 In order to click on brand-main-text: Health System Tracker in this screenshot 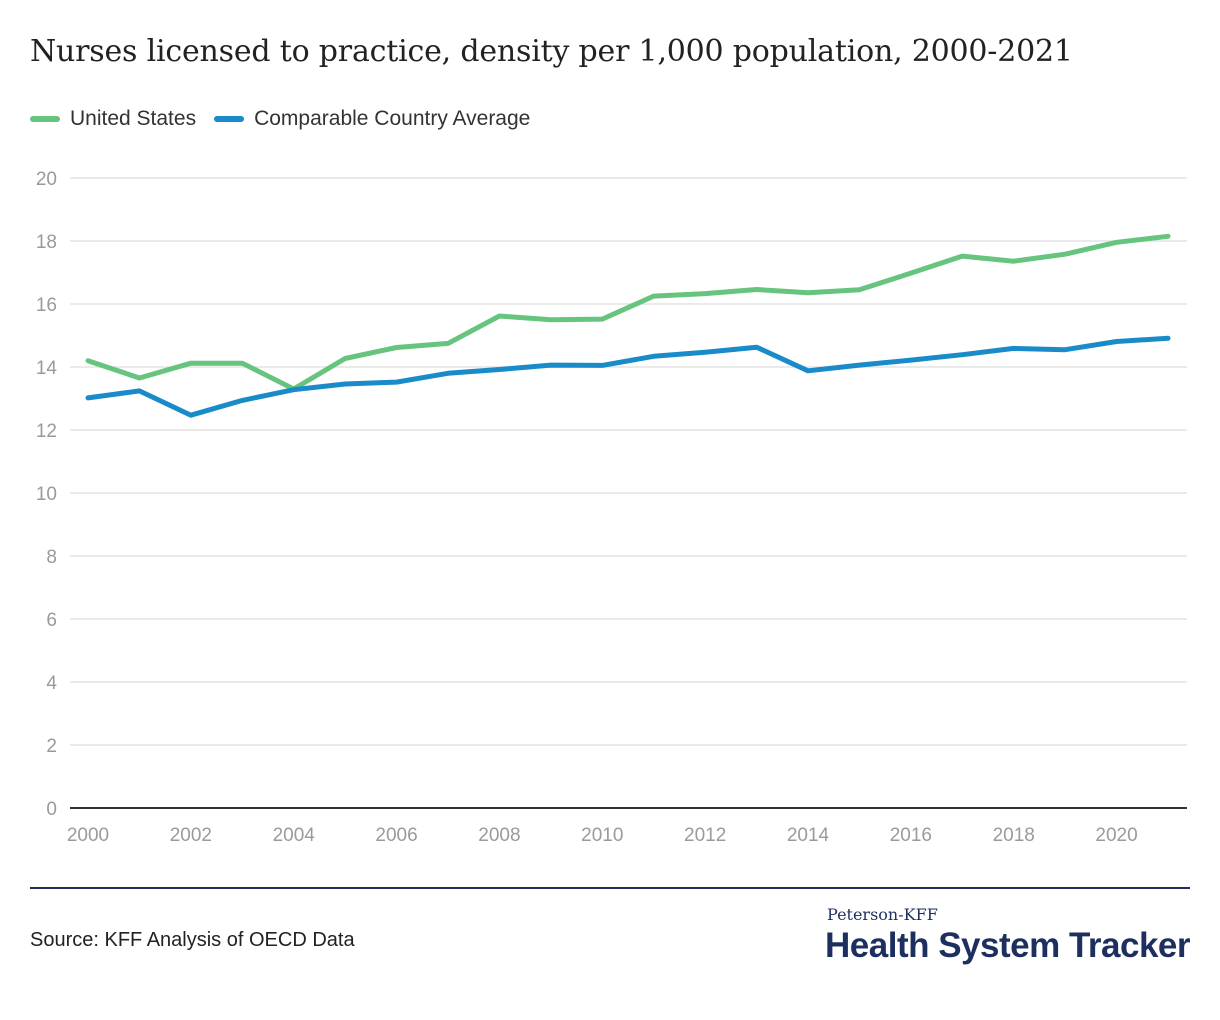, I will do `click(1007, 945)`.